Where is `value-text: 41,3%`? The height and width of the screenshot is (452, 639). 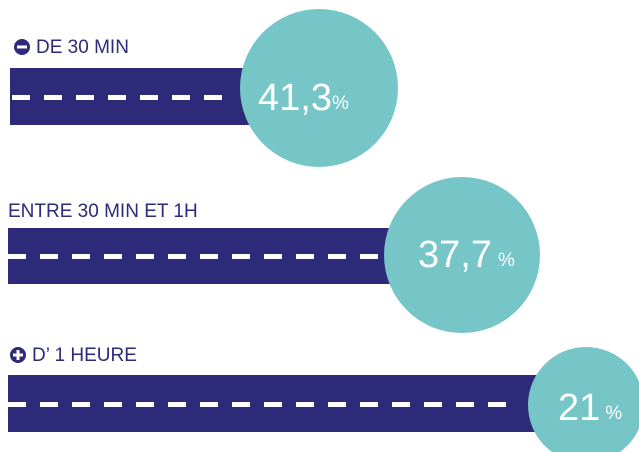 value-text: 41,3% is located at coordinates (303, 98).